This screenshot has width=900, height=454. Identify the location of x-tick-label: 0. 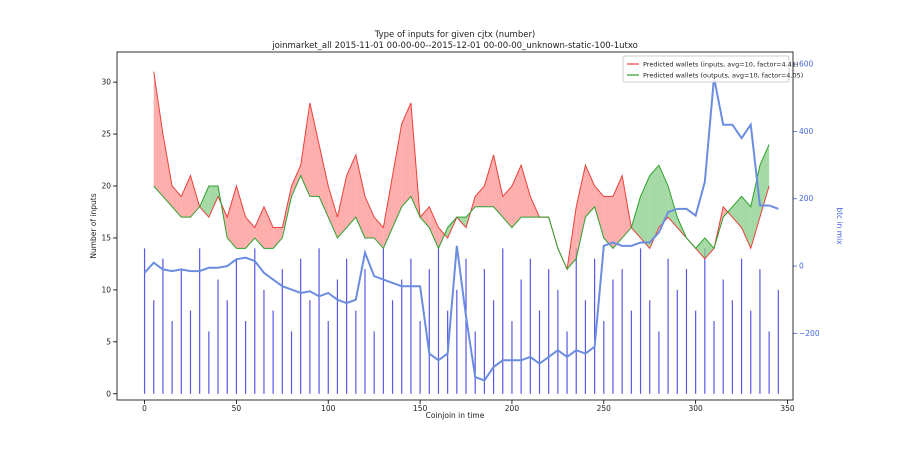
(144, 408).